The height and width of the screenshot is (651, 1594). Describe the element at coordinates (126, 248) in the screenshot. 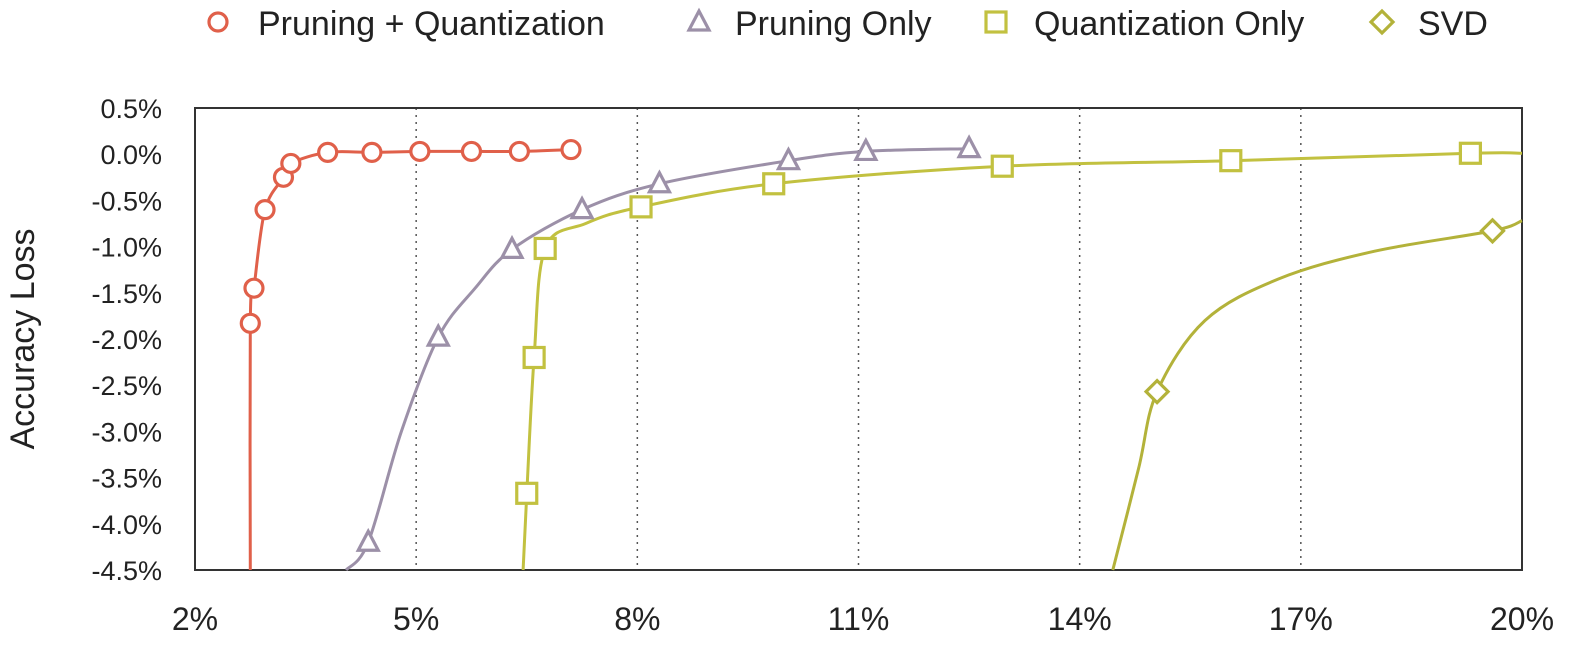

I see `y-tick-label: -1.0%` at that location.